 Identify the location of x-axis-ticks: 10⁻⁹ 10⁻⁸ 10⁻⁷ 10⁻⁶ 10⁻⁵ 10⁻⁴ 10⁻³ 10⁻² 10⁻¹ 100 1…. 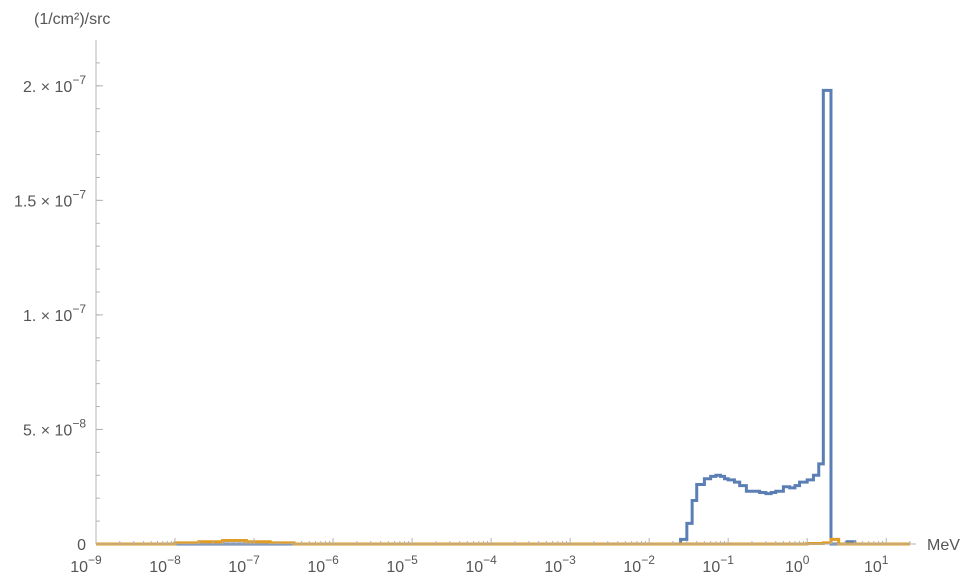
(490, 557).